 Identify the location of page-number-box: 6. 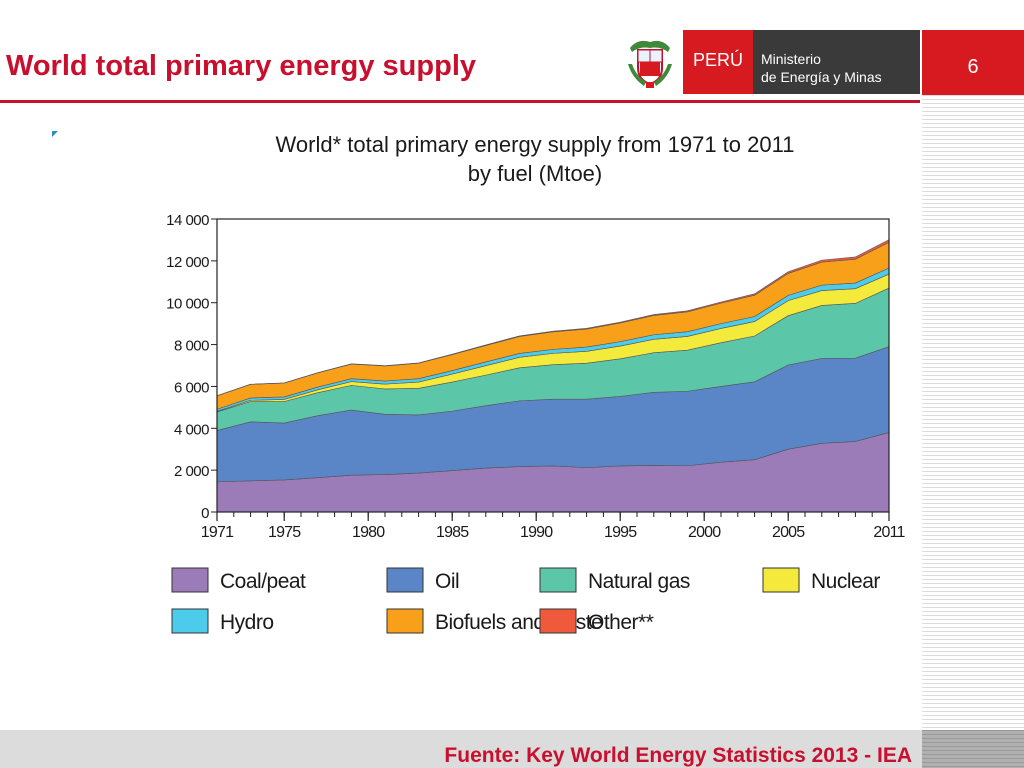
(973, 62).